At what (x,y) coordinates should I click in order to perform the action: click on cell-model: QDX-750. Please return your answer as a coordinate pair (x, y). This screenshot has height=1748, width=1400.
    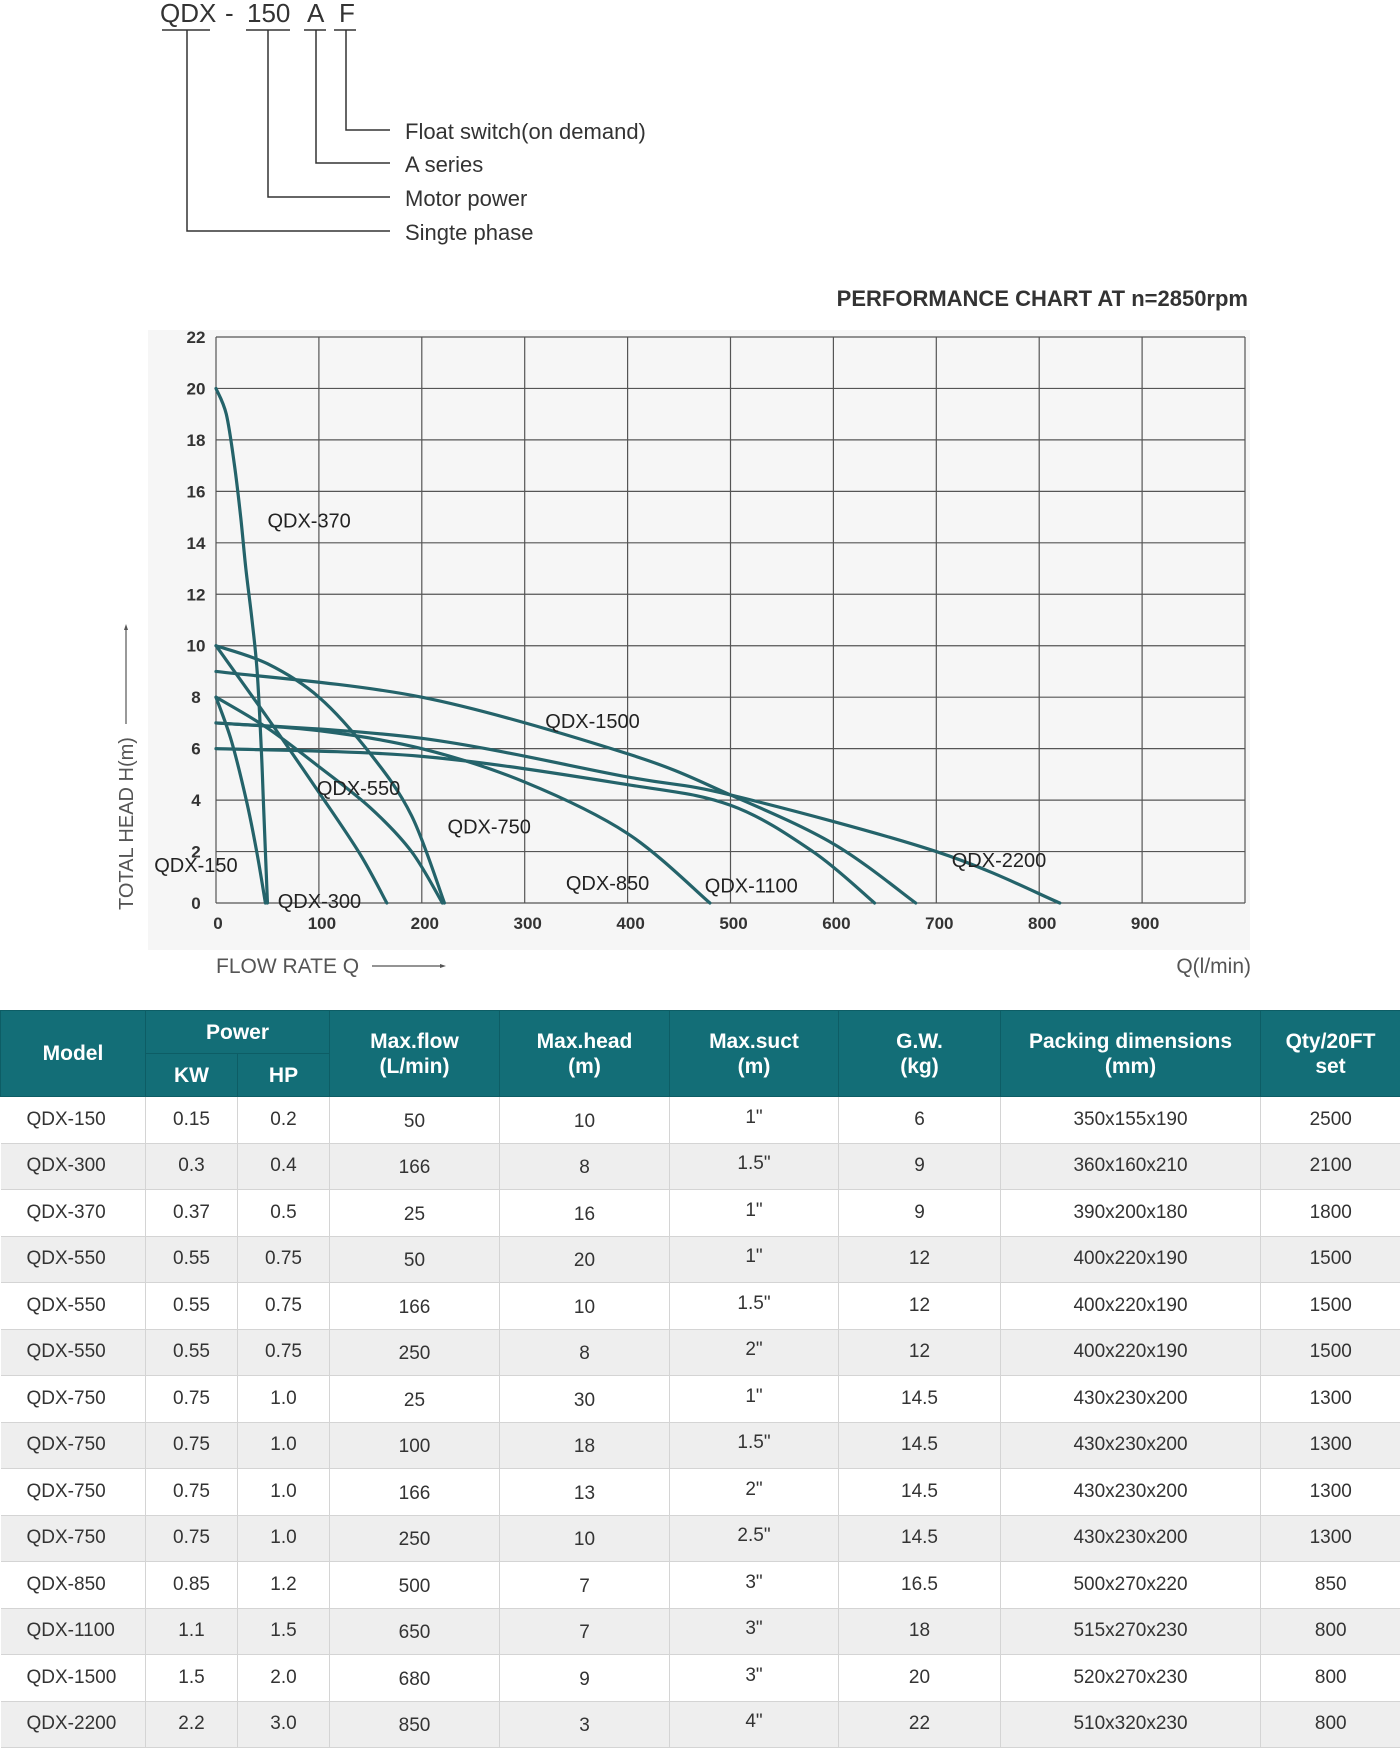
    Looking at the image, I should click on (73, 1399).